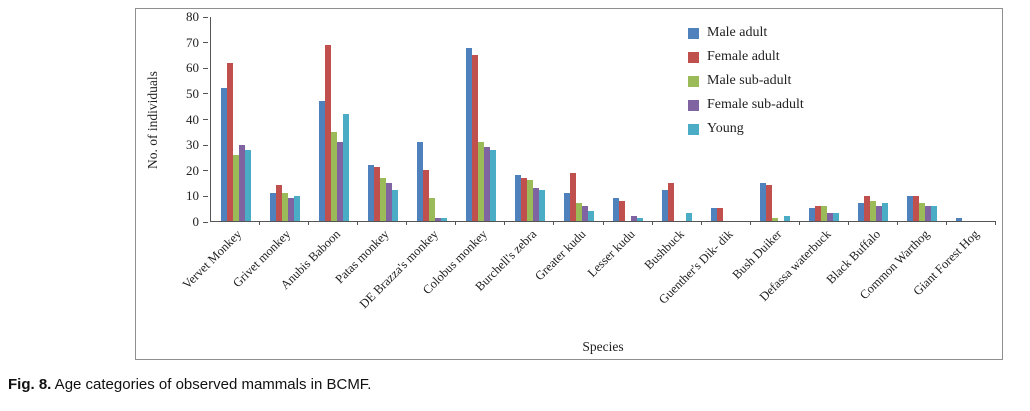  Describe the element at coordinates (30, 384) in the screenshot. I see `caption-label: Fig. 8.` at that location.